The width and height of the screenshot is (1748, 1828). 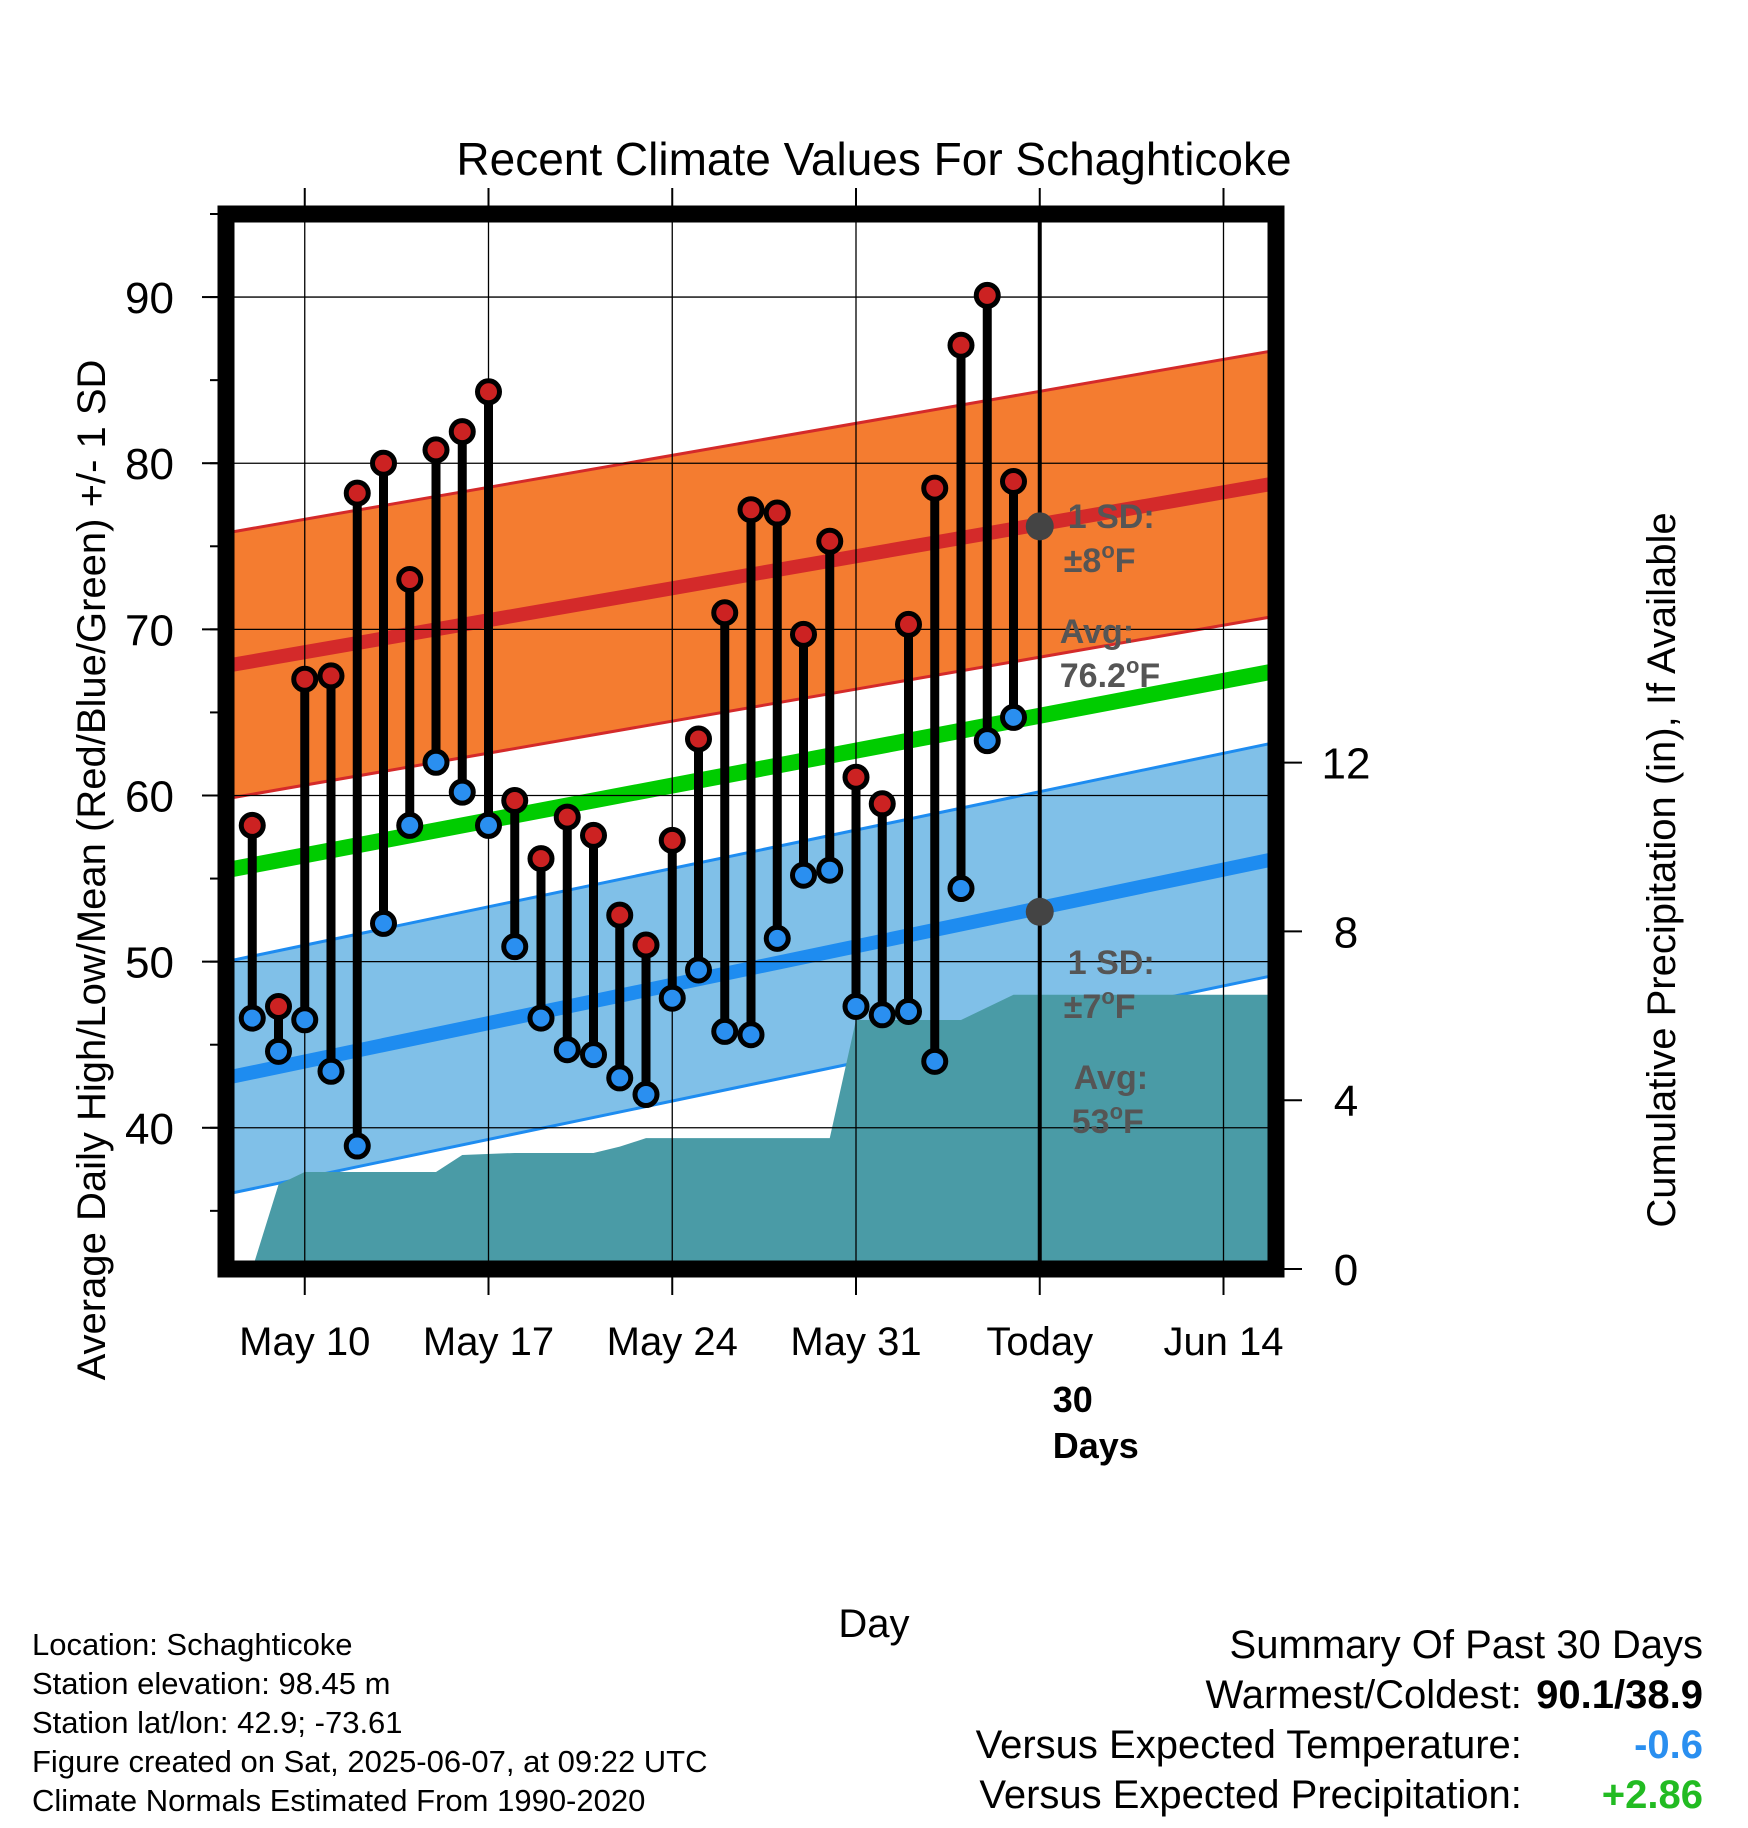 What do you see at coordinates (1668, 1745) in the screenshot?
I see `temp-value: -0.6` at bounding box center [1668, 1745].